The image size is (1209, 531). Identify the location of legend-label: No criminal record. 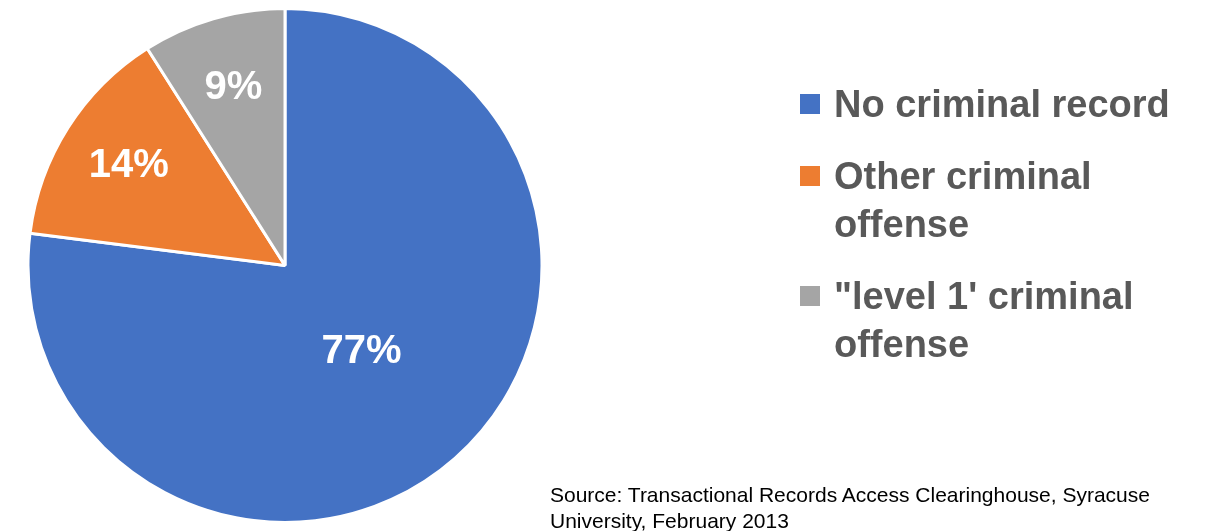
(1002, 104).